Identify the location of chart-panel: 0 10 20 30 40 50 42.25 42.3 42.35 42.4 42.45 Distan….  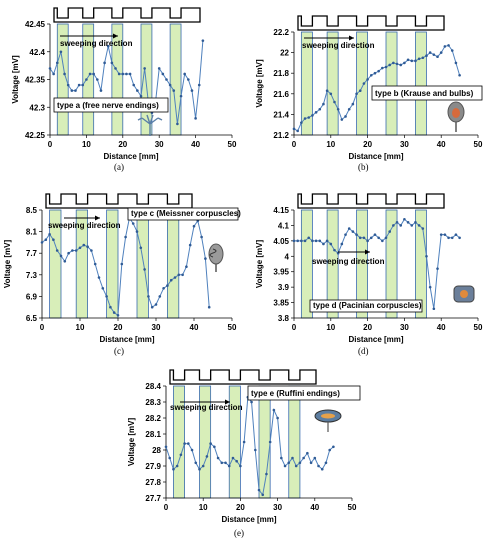
(124, 89).